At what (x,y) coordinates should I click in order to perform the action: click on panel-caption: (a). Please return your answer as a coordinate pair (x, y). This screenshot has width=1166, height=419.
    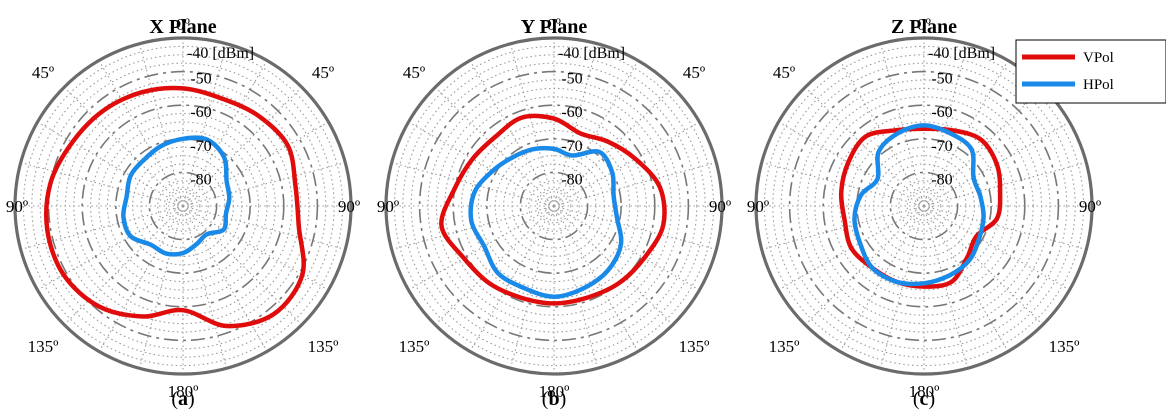
    Looking at the image, I should click on (182, 399).